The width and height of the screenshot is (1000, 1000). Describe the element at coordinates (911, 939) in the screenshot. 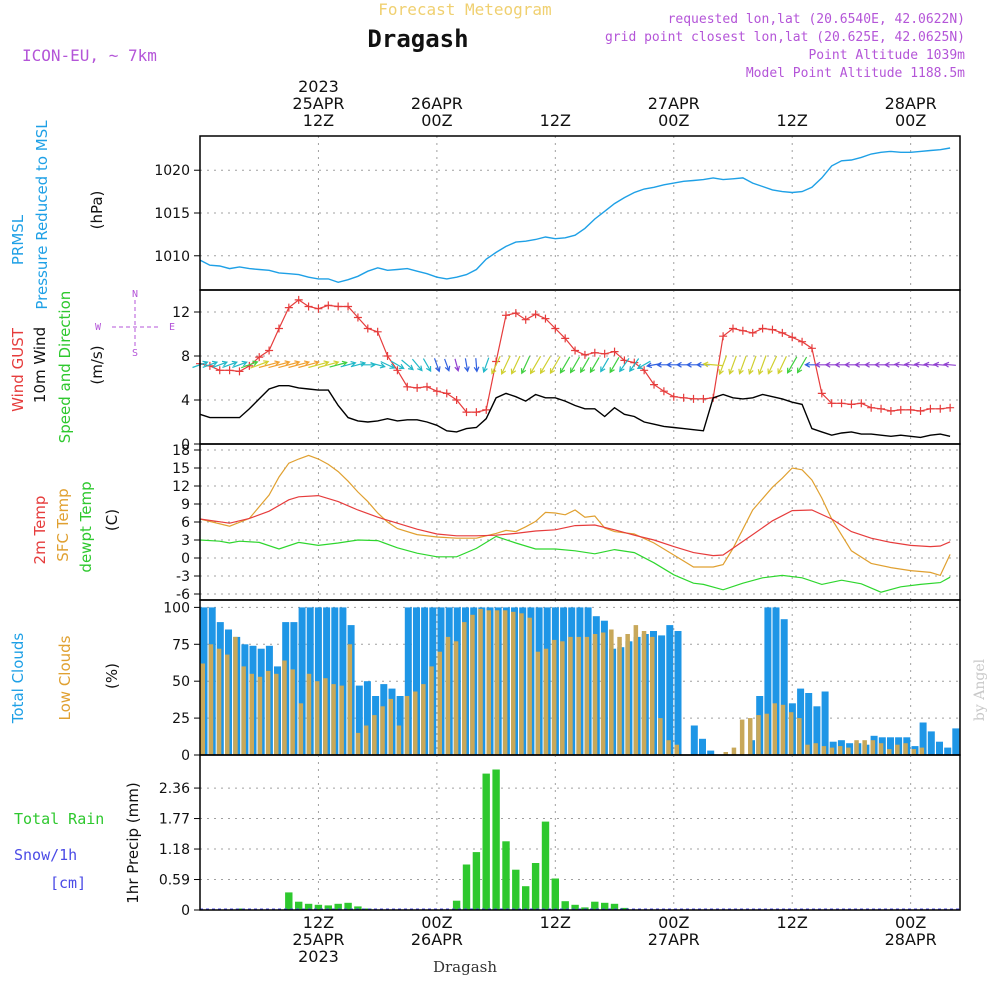

I see `time-label-bottom: 28APR` at that location.